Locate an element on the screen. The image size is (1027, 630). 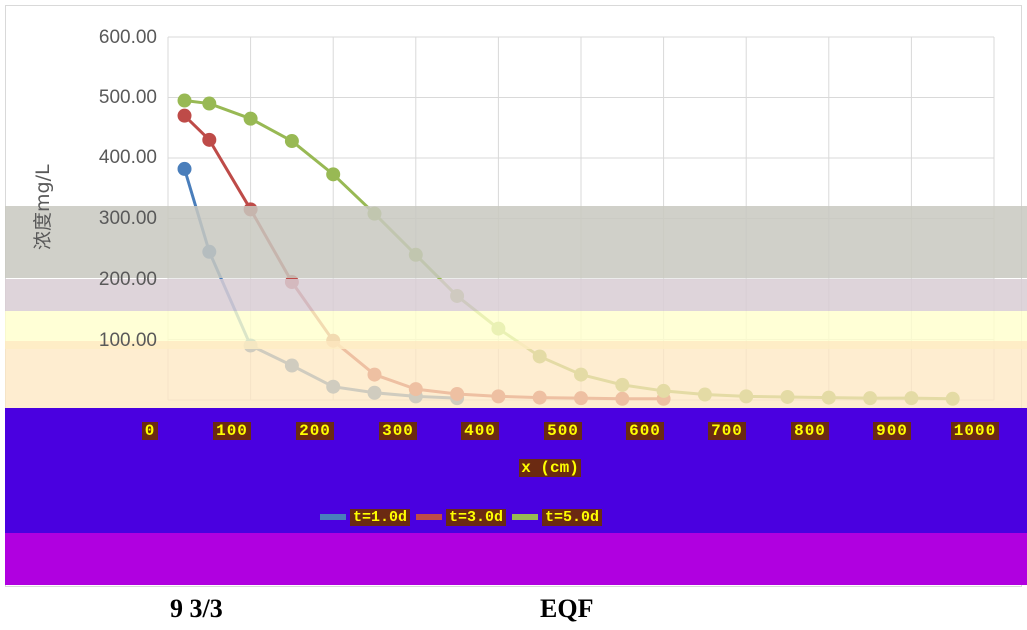
y-tick-label: 100.00 is located at coordinates (127, 340).